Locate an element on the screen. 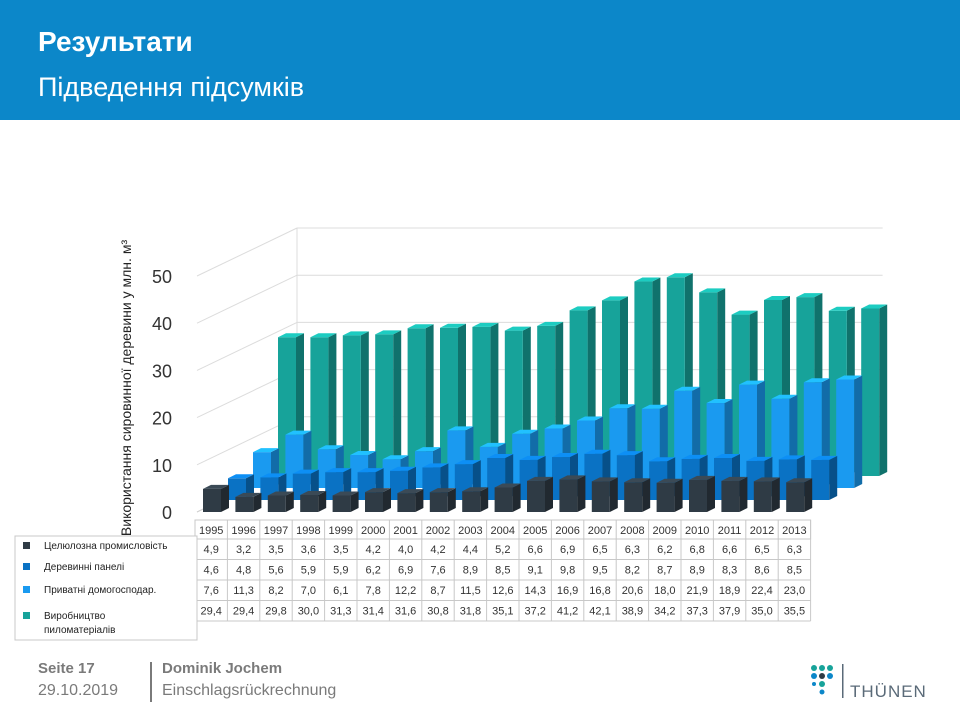 This screenshot has width=960, height=720. data-label: 37,9 is located at coordinates (729, 612).